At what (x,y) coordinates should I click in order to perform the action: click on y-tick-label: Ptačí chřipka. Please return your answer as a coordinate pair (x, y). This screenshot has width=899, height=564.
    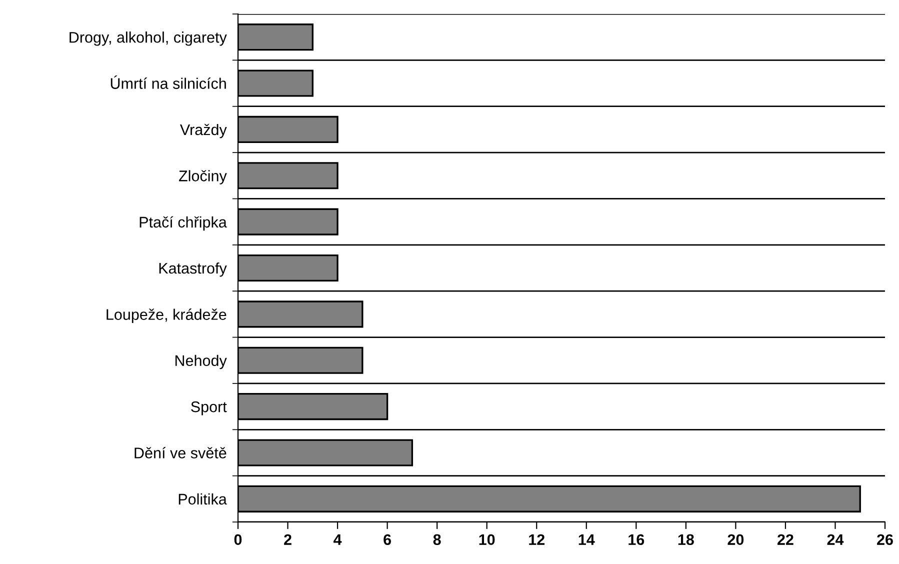
    Looking at the image, I should click on (183, 223).